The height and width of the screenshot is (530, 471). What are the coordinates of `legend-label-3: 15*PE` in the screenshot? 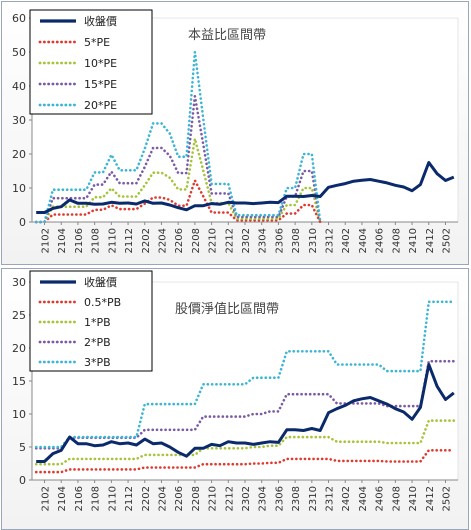 It's located at (100, 84).